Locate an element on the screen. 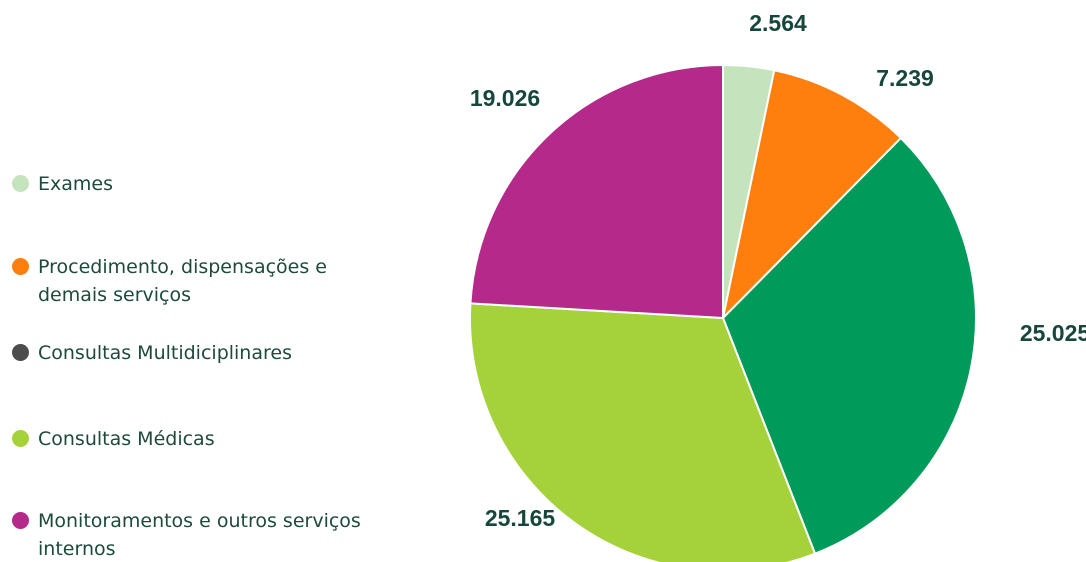 The image size is (1086, 562). legend-item: Consultas Médicas is located at coordinates (222, 439).